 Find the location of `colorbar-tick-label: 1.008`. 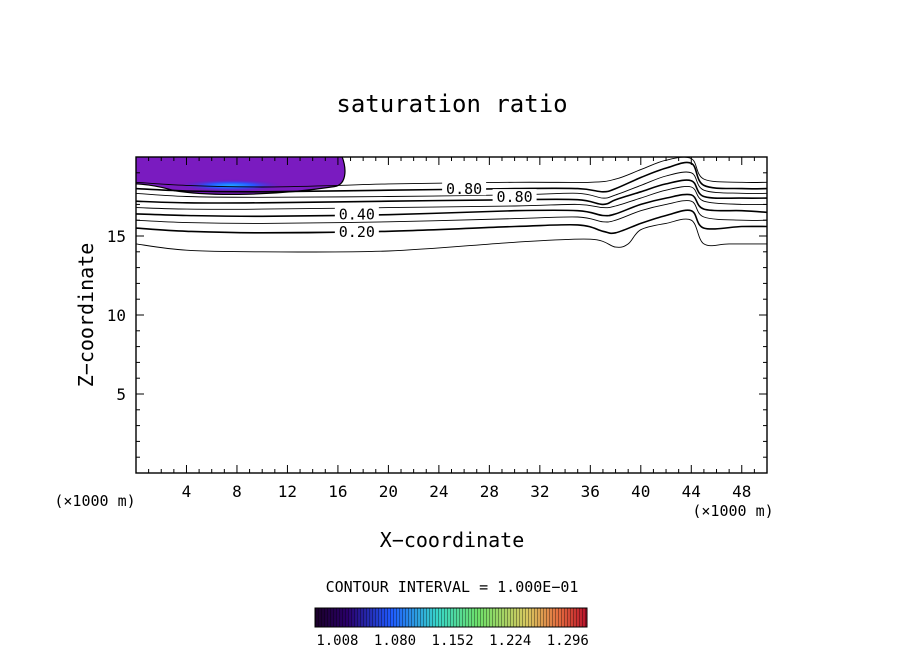

colorbar-tick-label: 1.008 is located at coordinates (337, 641).